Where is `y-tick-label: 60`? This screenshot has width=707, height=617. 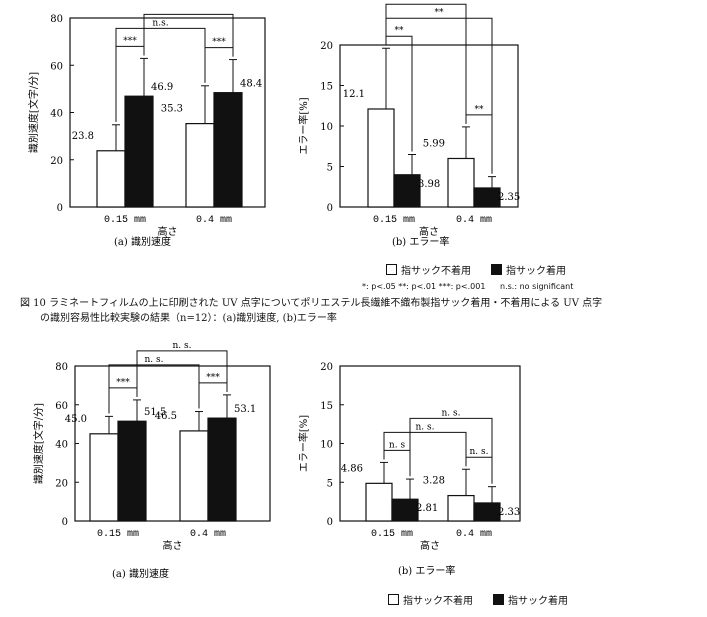 y-tick-label: 60 is located at coordinates (61, 406).